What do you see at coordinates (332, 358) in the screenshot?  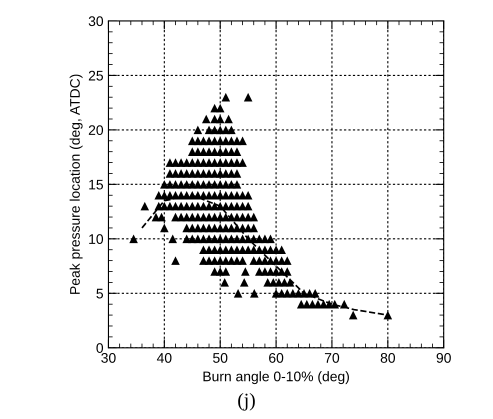 I see `x-tick-label: 70` at bounding box center [332, 358].